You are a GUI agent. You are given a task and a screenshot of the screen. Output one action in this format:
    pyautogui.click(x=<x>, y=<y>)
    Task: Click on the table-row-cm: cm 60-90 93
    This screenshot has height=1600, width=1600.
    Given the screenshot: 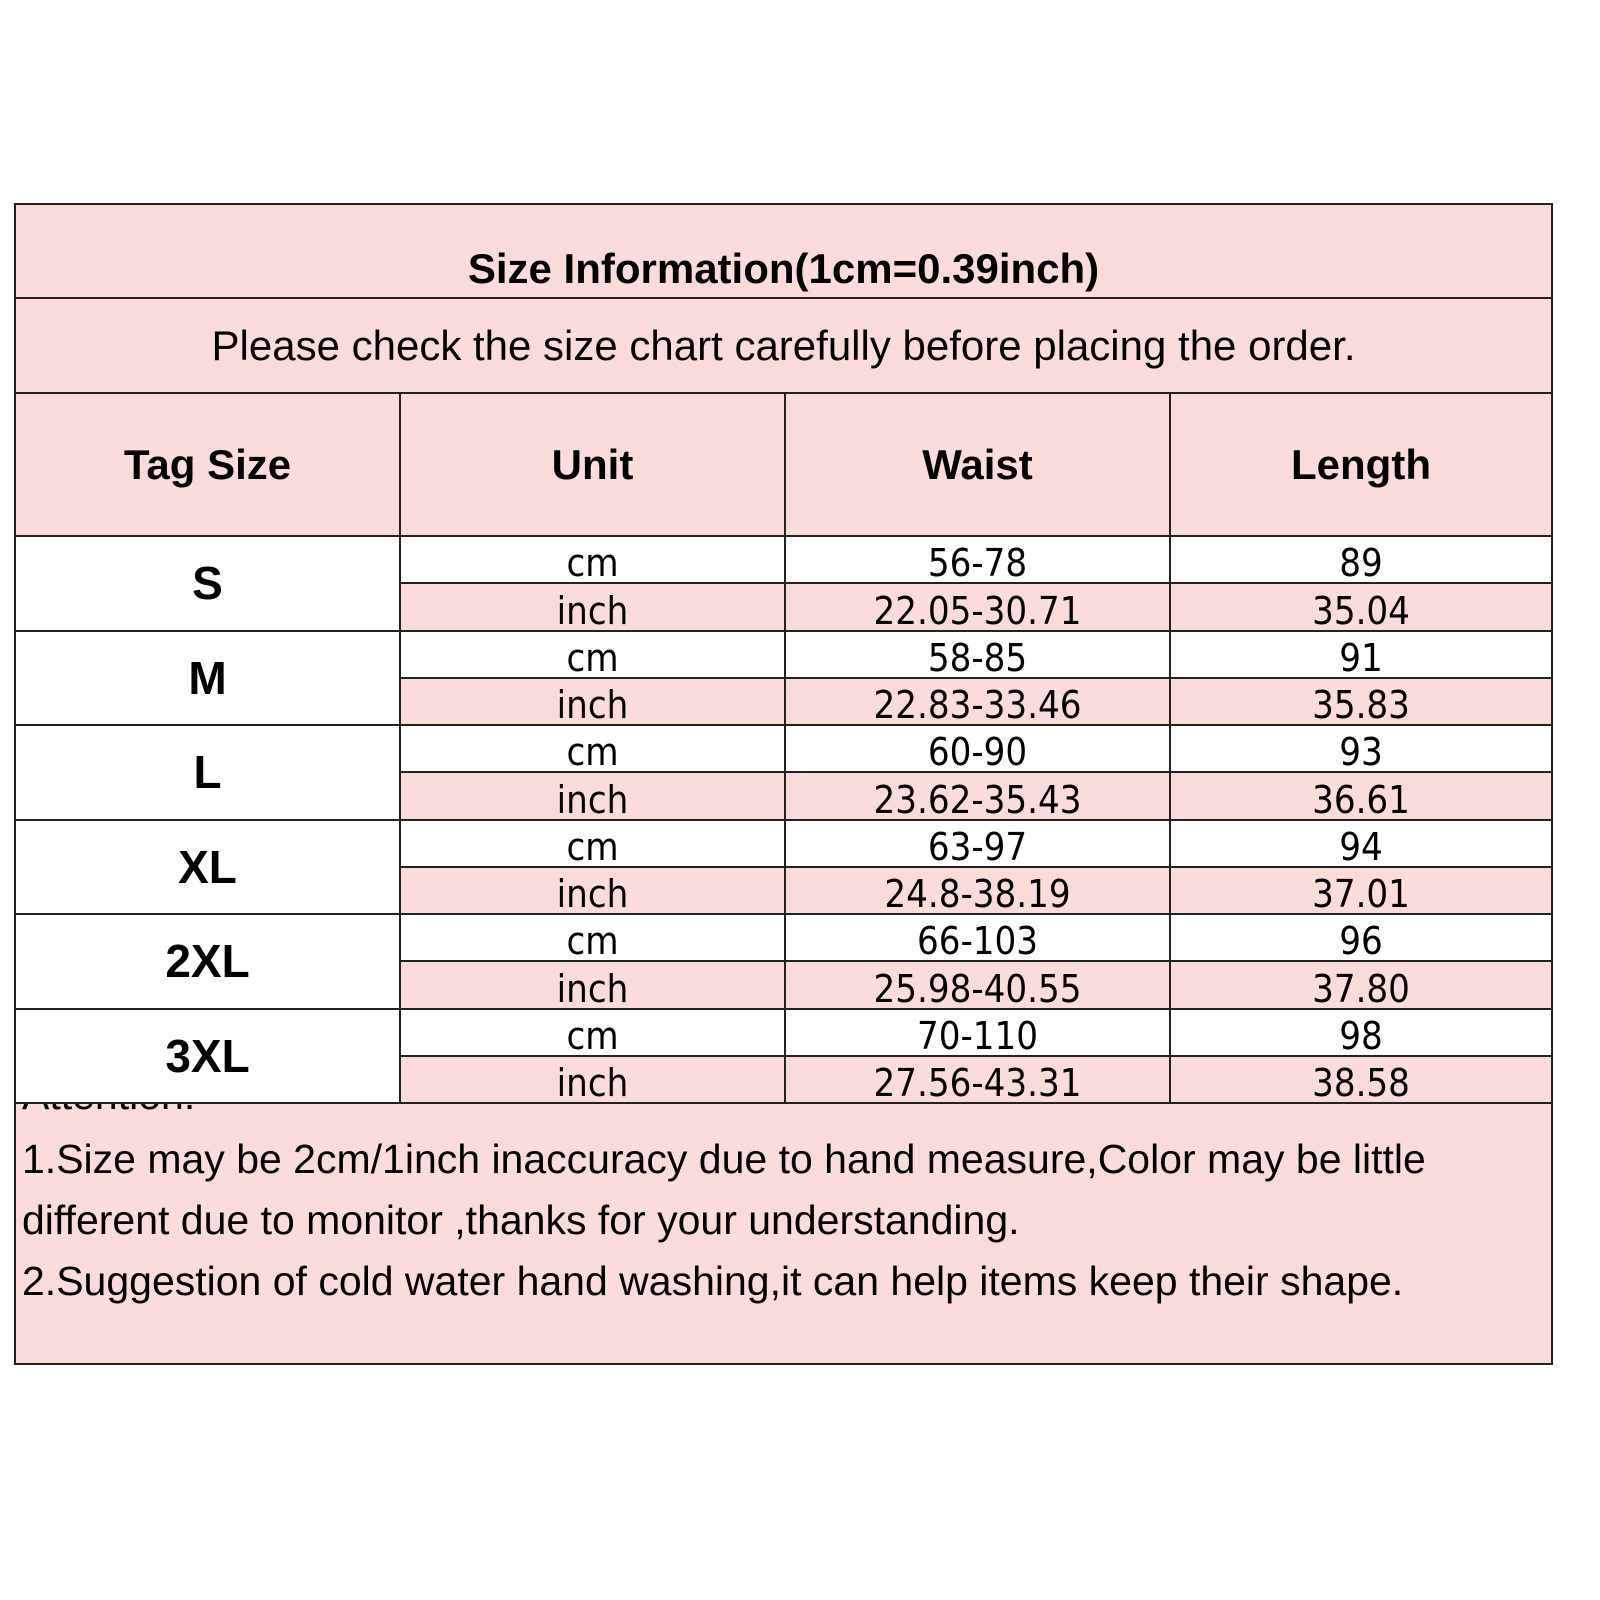 What is the action you would take?
    pyautogui.click(x=976, y=750)
    